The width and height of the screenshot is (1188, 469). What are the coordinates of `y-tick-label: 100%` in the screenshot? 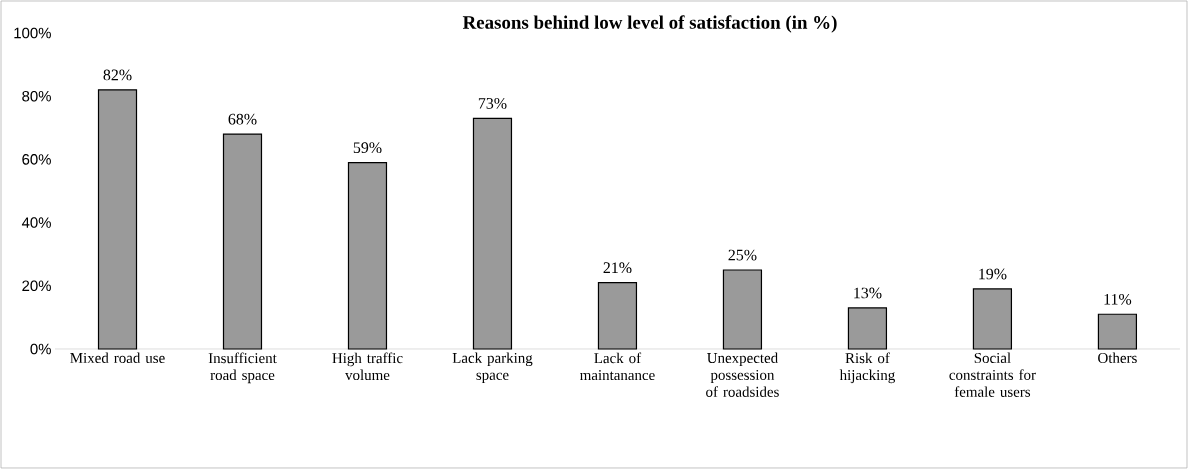 It's located at (32, 33).